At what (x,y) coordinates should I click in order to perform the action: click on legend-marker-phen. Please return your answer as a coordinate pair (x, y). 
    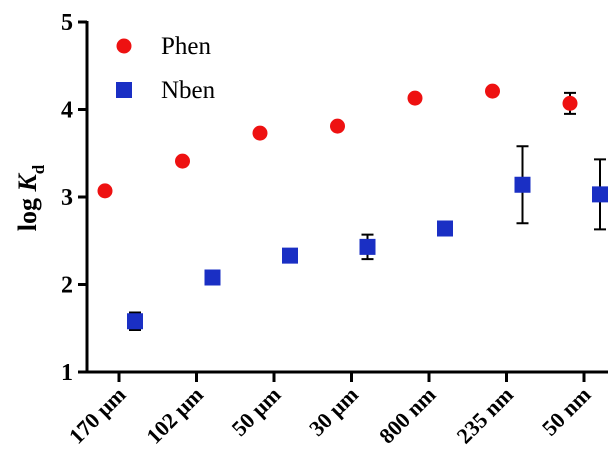
    Looking at the image, I should click on (124, 46).